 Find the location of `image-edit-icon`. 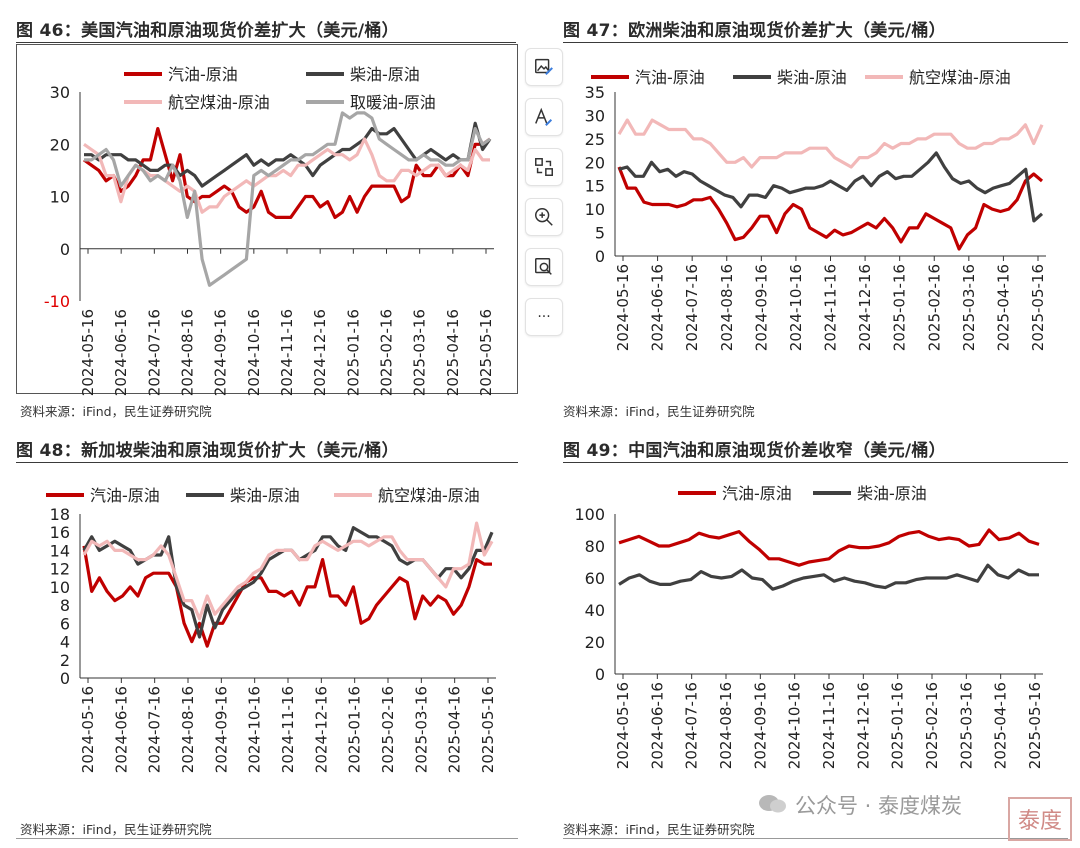

image-edit-icon is located at coordinates (544, 67).